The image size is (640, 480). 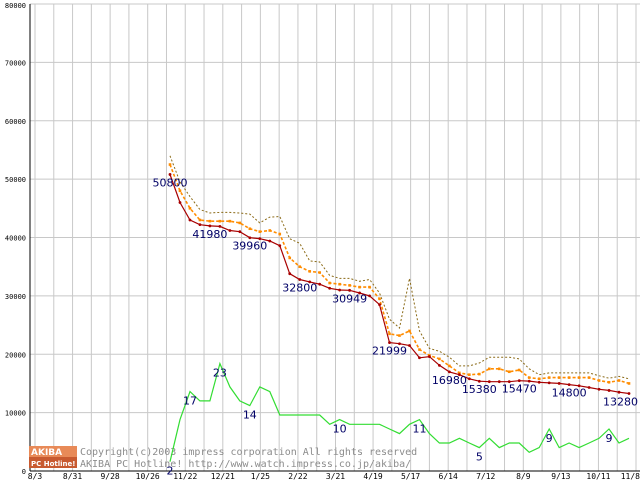 What do you see at coordinates (389, 351) in the screenshot?
I see `price-data-label: 21999` at bounding box center [389, 351].